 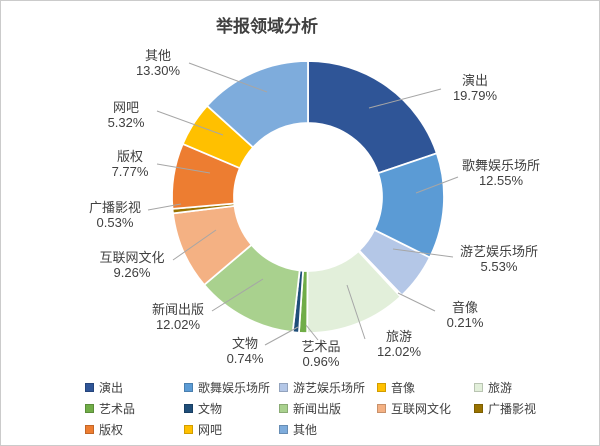 I want to click on slice-label-name: 广播影视, so click(x=115, y=207).